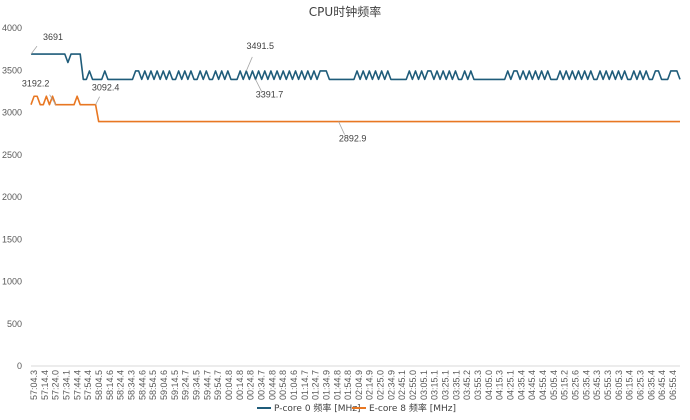  I want to click on data-label: 3391.7, so click(270, 94).